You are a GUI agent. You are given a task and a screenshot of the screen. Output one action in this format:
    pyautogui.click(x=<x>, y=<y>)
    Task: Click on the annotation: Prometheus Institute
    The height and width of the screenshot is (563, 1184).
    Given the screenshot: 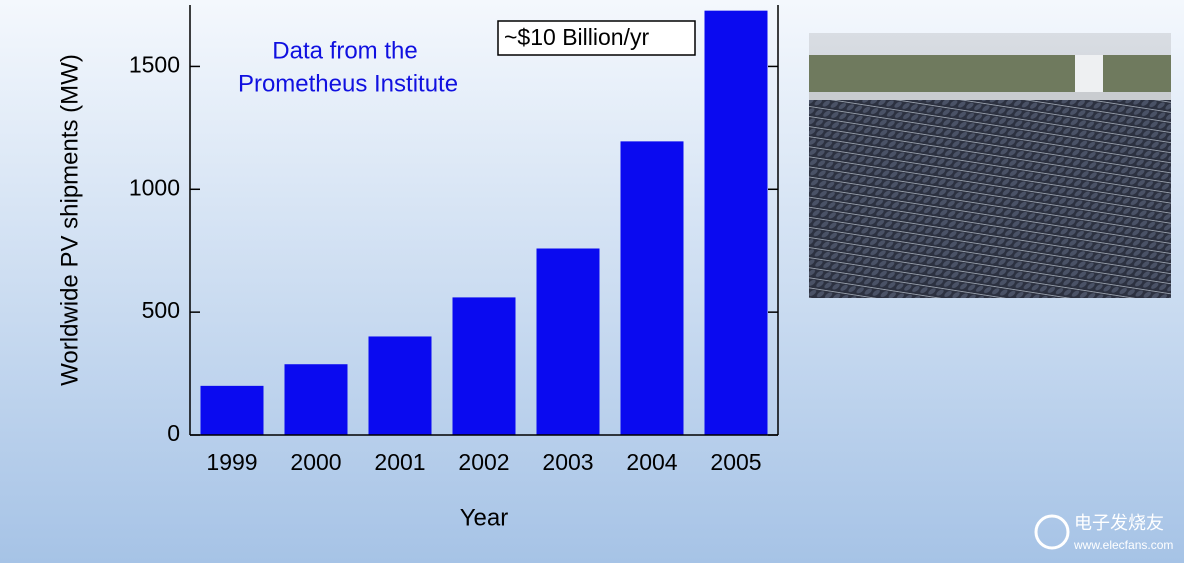 What is the action you would take?
    pyautogui.click(x=348, y=83)
    